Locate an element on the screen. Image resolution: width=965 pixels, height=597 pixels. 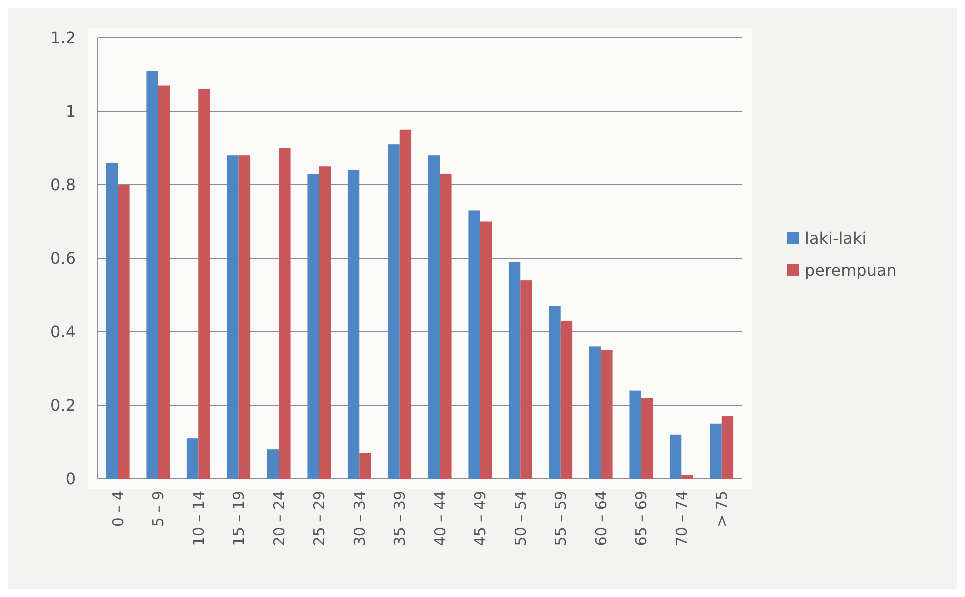
x-tick-label: 55 – 59 is located at coordinates (561, 518).